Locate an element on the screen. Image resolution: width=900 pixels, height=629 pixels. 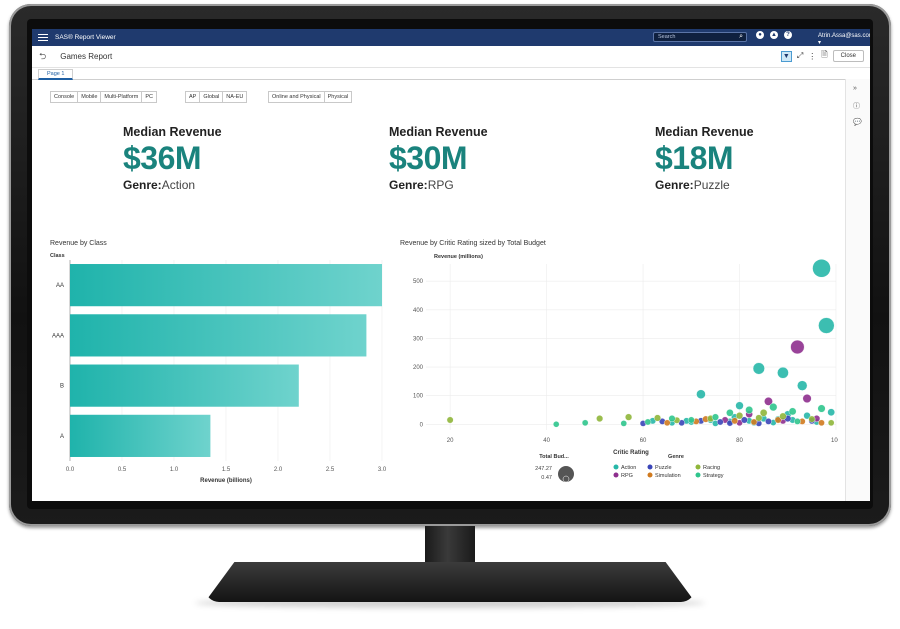
platform-filter: Console Mobile Multi-Platform PC is located at coordinates (103, 97).